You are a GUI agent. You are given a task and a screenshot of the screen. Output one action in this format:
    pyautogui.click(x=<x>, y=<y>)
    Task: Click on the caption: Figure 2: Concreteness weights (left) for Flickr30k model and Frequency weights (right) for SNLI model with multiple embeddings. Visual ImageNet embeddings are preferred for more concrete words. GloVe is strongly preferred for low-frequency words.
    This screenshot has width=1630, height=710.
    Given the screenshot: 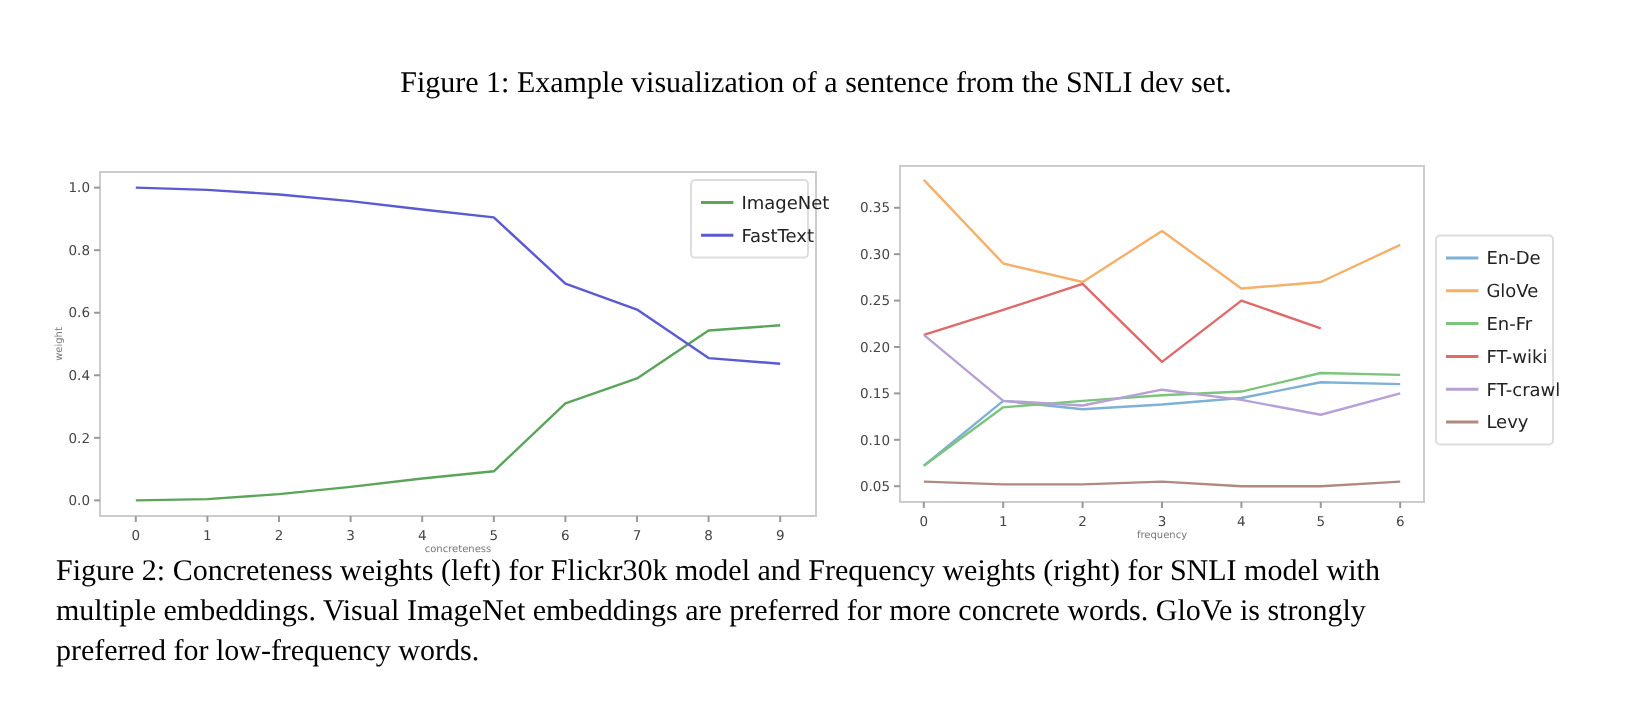 What is the action you would take?
    pyautogui.click(x=718, y=612)
    